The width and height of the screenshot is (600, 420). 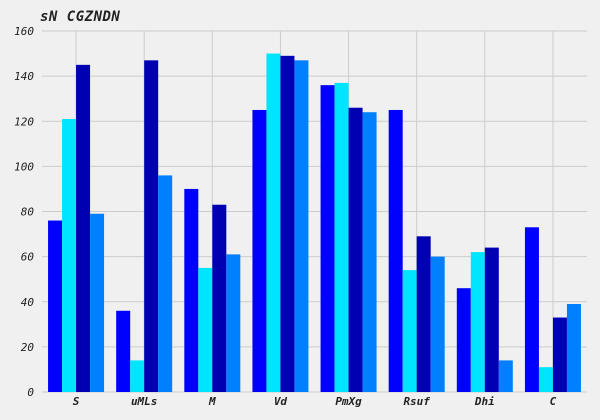 What do you see at coordinates (24, 166) in the screenshot?
I see `y-tick-label: 100` at bounding box center [24, 166].